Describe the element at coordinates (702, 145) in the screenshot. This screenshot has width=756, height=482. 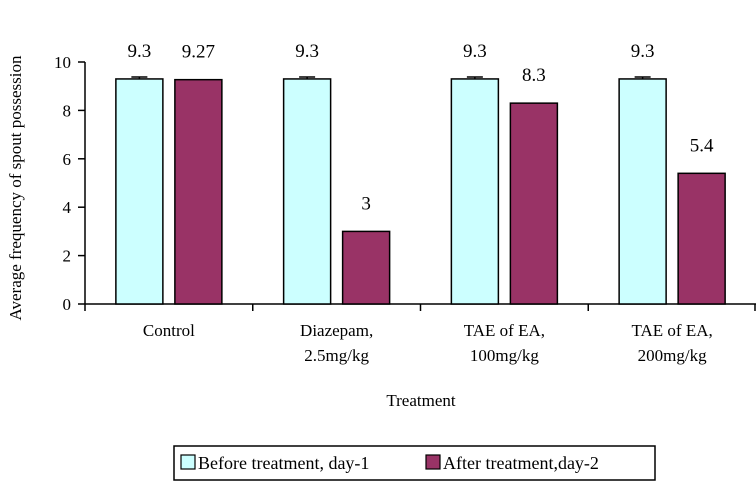
I see `data-label: 5.4` at that location.